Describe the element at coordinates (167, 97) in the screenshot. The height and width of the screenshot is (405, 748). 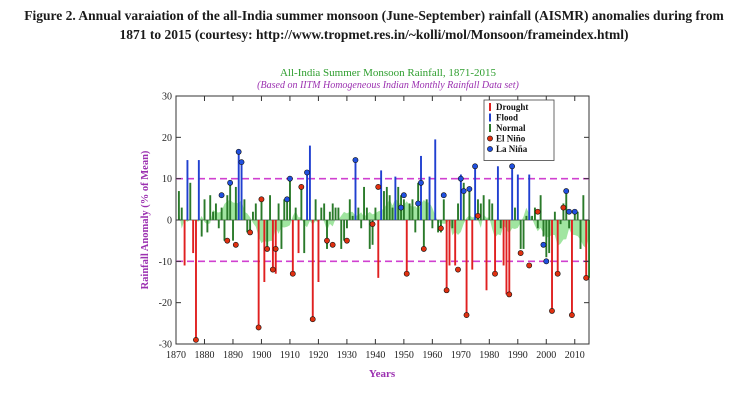
I see `y-tick-label: 30` at that location.